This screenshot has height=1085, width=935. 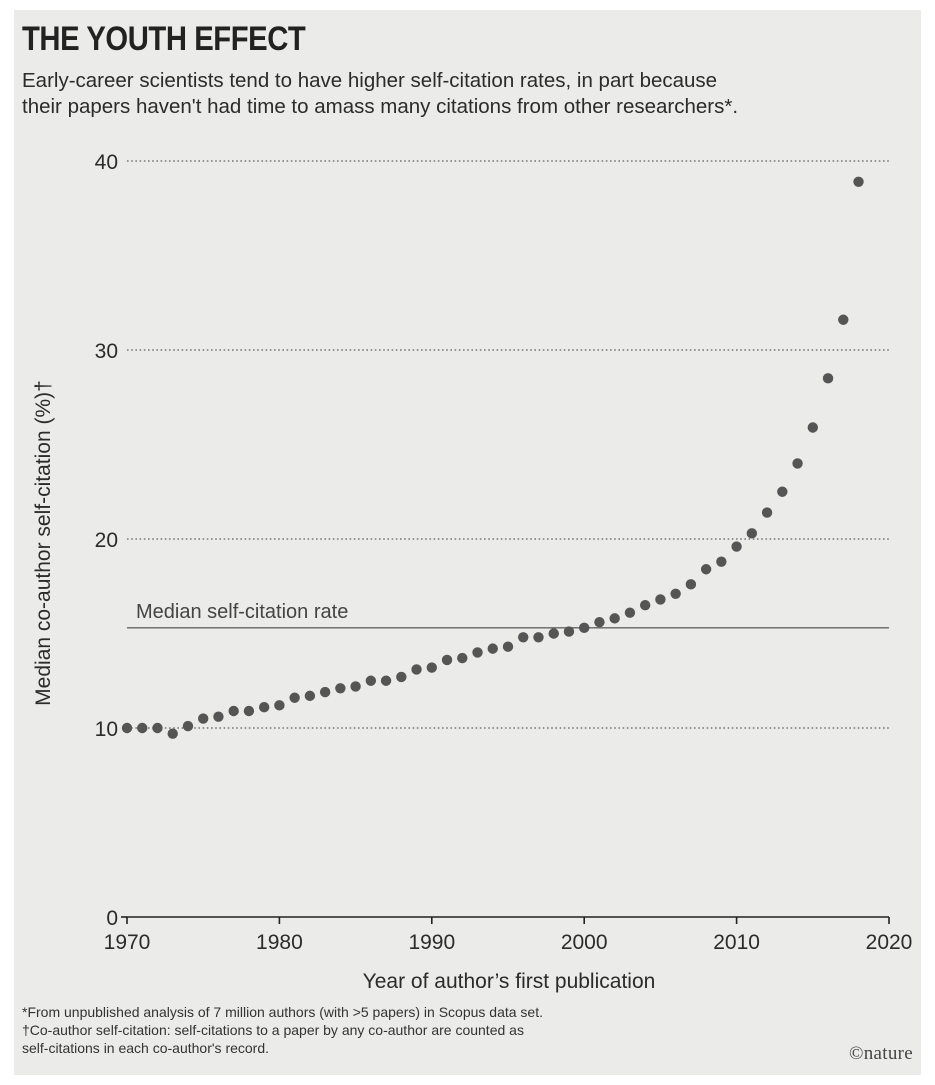 I want to click on x-axis-label: Year of author’s first publication, so click(x=509, y=981).